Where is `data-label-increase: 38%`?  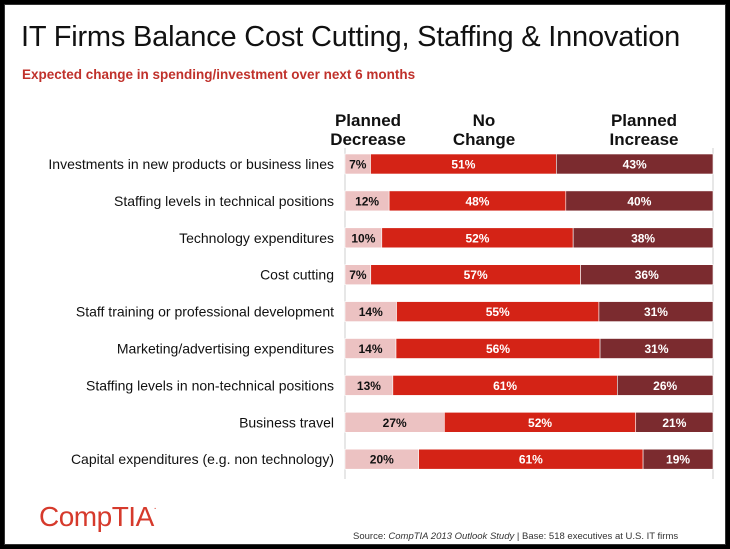 data-label-increase: 38% is located at coordinates (643, 238).